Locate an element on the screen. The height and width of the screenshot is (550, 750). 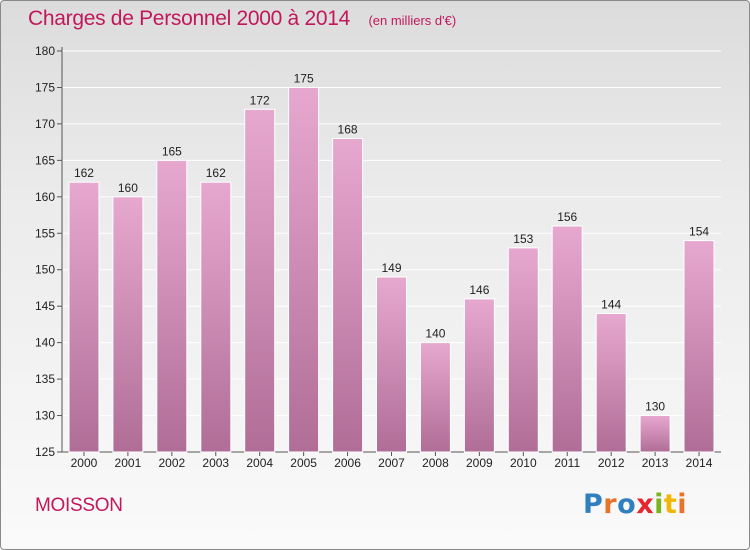
logo-letter: P is located at coordinates (593, 504).